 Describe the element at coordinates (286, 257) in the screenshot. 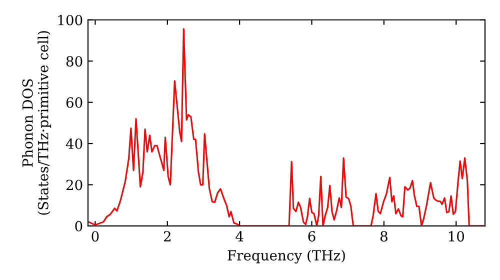

I see `x-axis-title: Frequency (THz)` at that location.